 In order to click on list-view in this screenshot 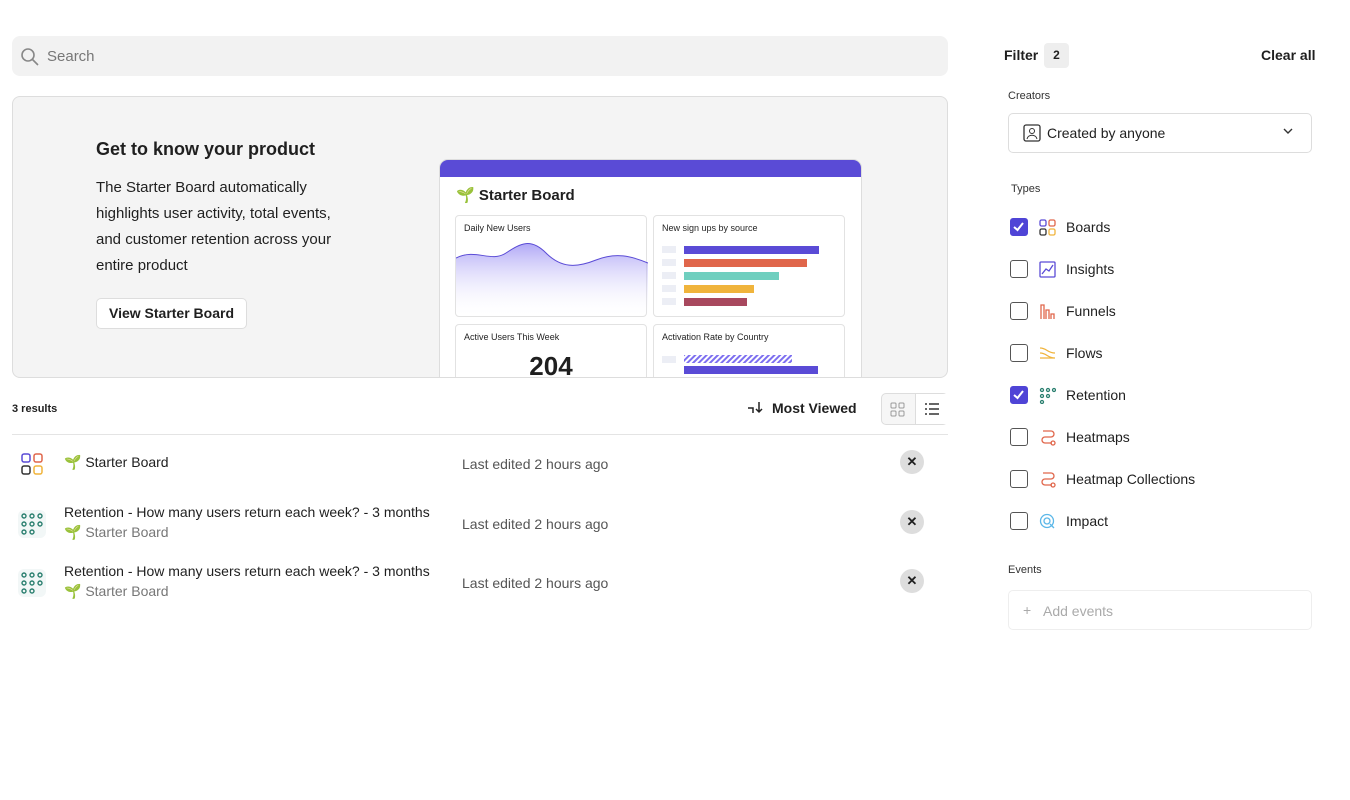, I will do `click(931, 409)`.